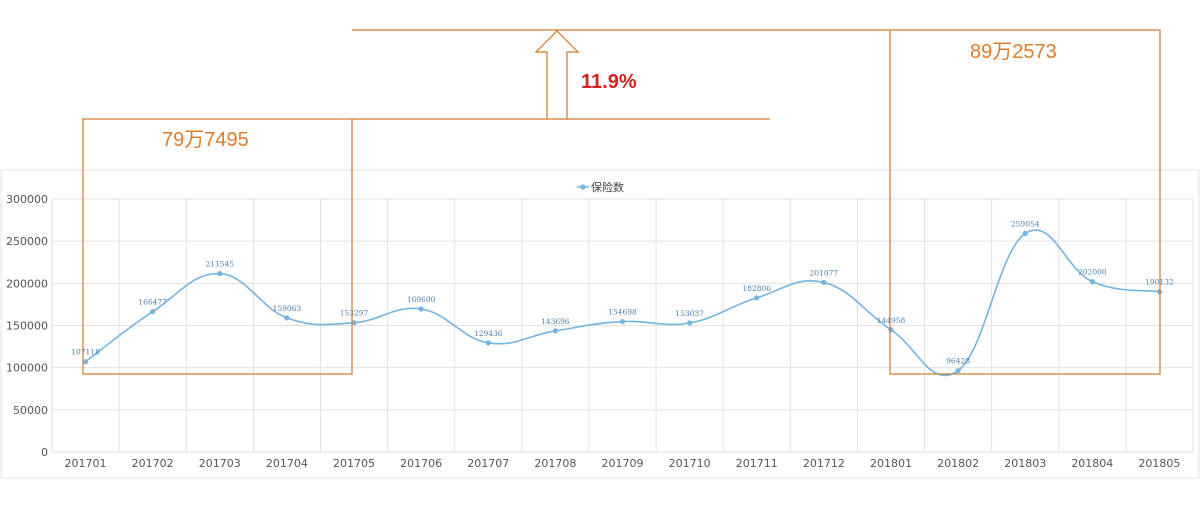  I want to click on data-label: 201077, so click(824, 272).